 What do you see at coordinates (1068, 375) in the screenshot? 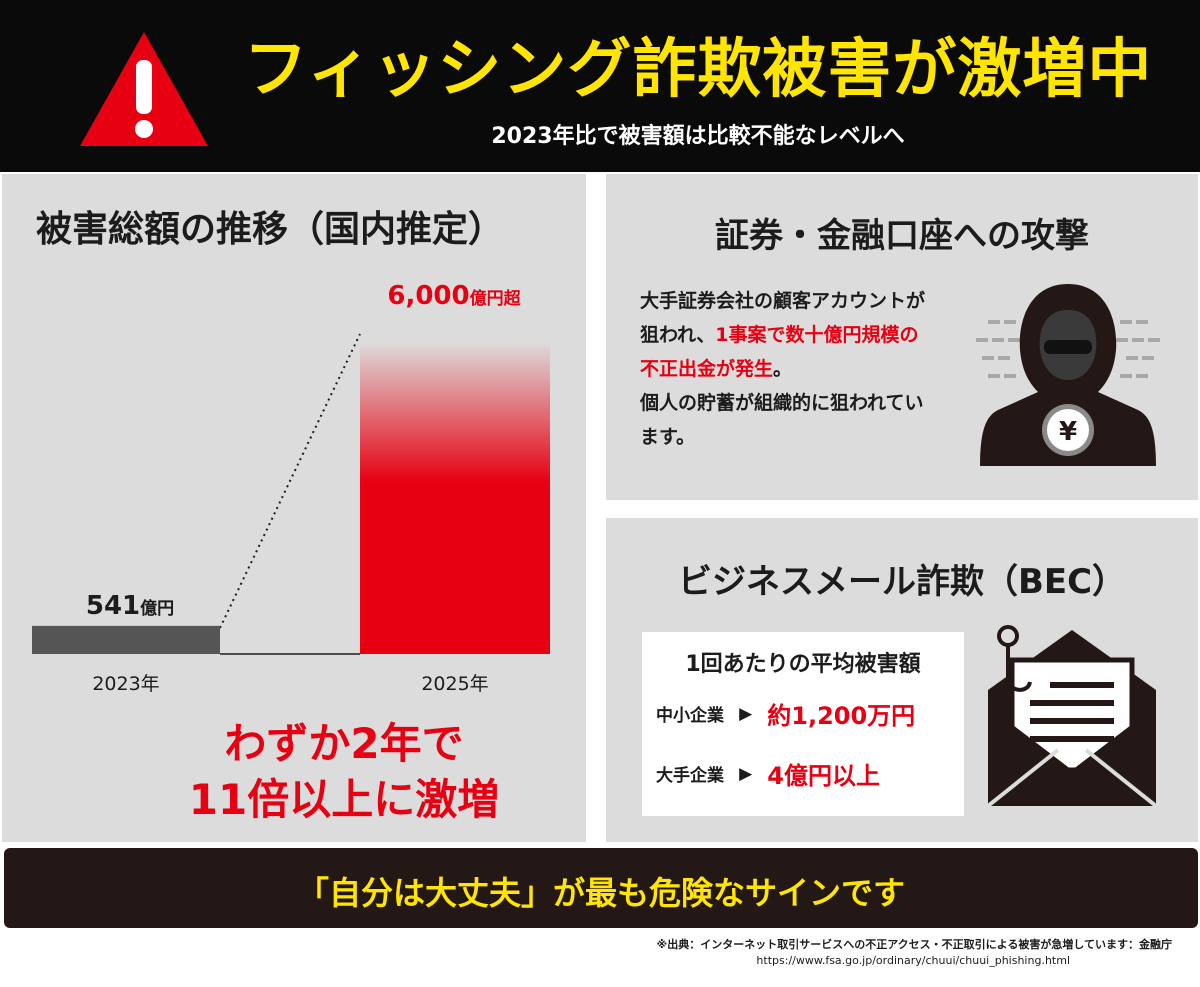
I see `hacker-icon: ¥` at bounding box center [1068, 375].